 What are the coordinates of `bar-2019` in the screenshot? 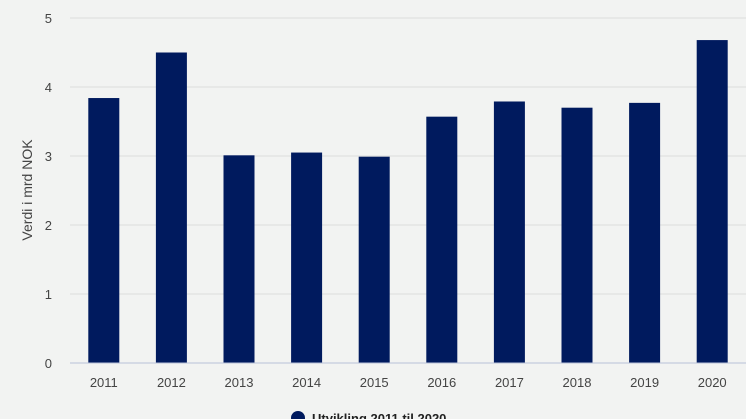 It's located at (645, 233).